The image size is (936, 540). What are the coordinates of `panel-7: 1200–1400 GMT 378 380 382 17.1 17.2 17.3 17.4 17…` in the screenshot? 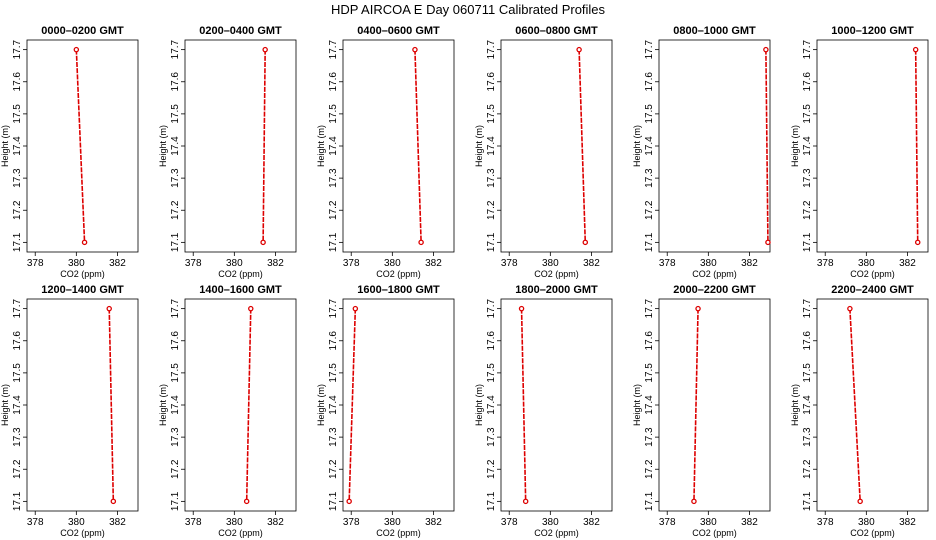 It's located at (69, 411).